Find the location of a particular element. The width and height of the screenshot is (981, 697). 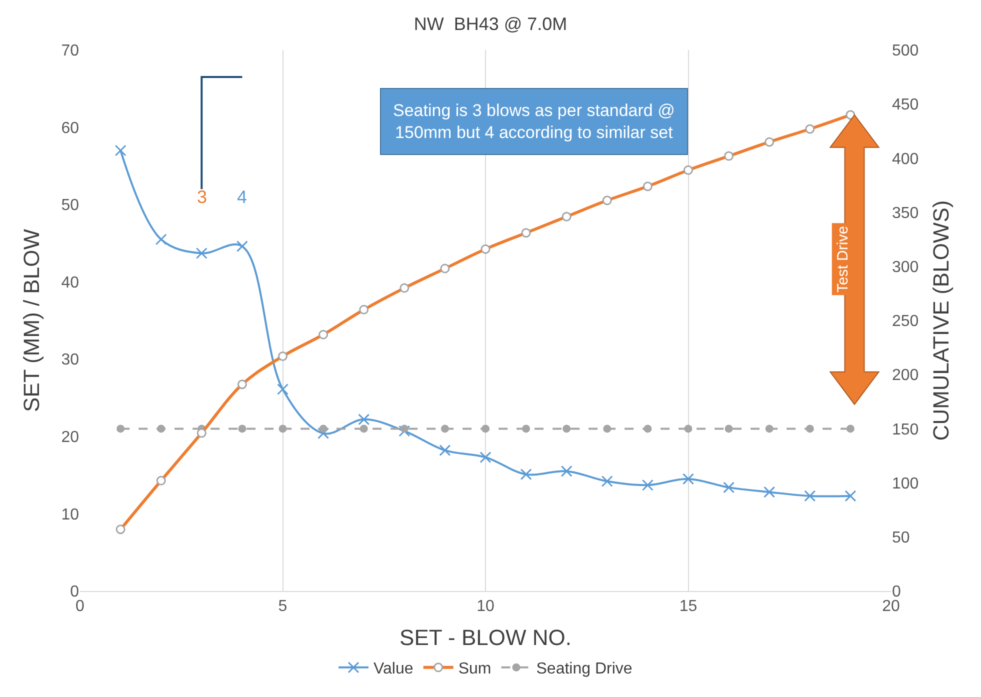

y-tick-label: 70 is located at coordinates (70, 51).